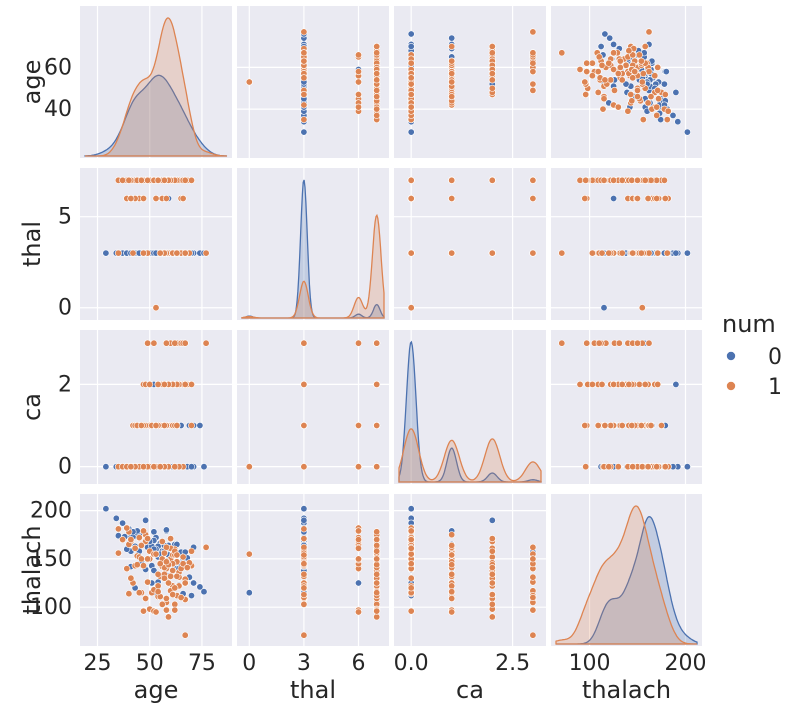  Describe the element at coordinates (150, 663) in the screenshot. I see `x-tick-label-age: 50` at that location.